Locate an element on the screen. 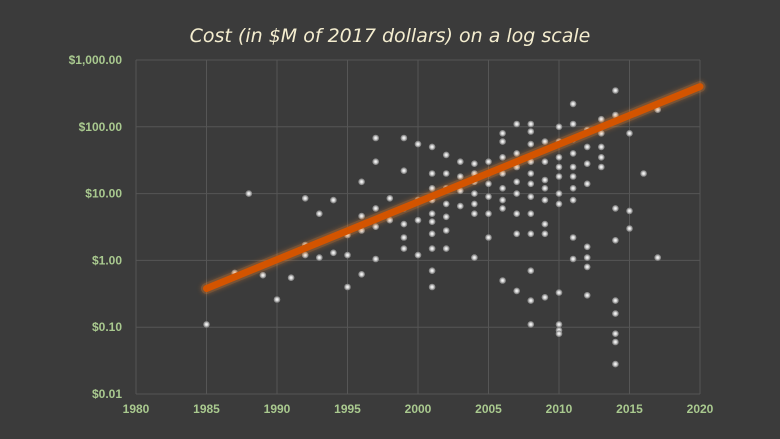  x-tick-label: 1990 is located at coordinates (277, 409).